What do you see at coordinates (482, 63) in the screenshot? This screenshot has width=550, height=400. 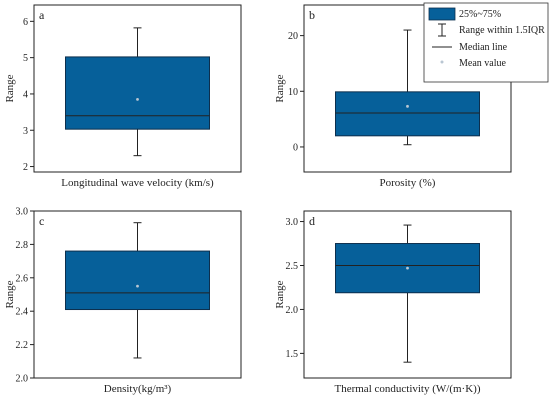 I see `legend-mean-label: Mean value` at bounding box center [482, 63].